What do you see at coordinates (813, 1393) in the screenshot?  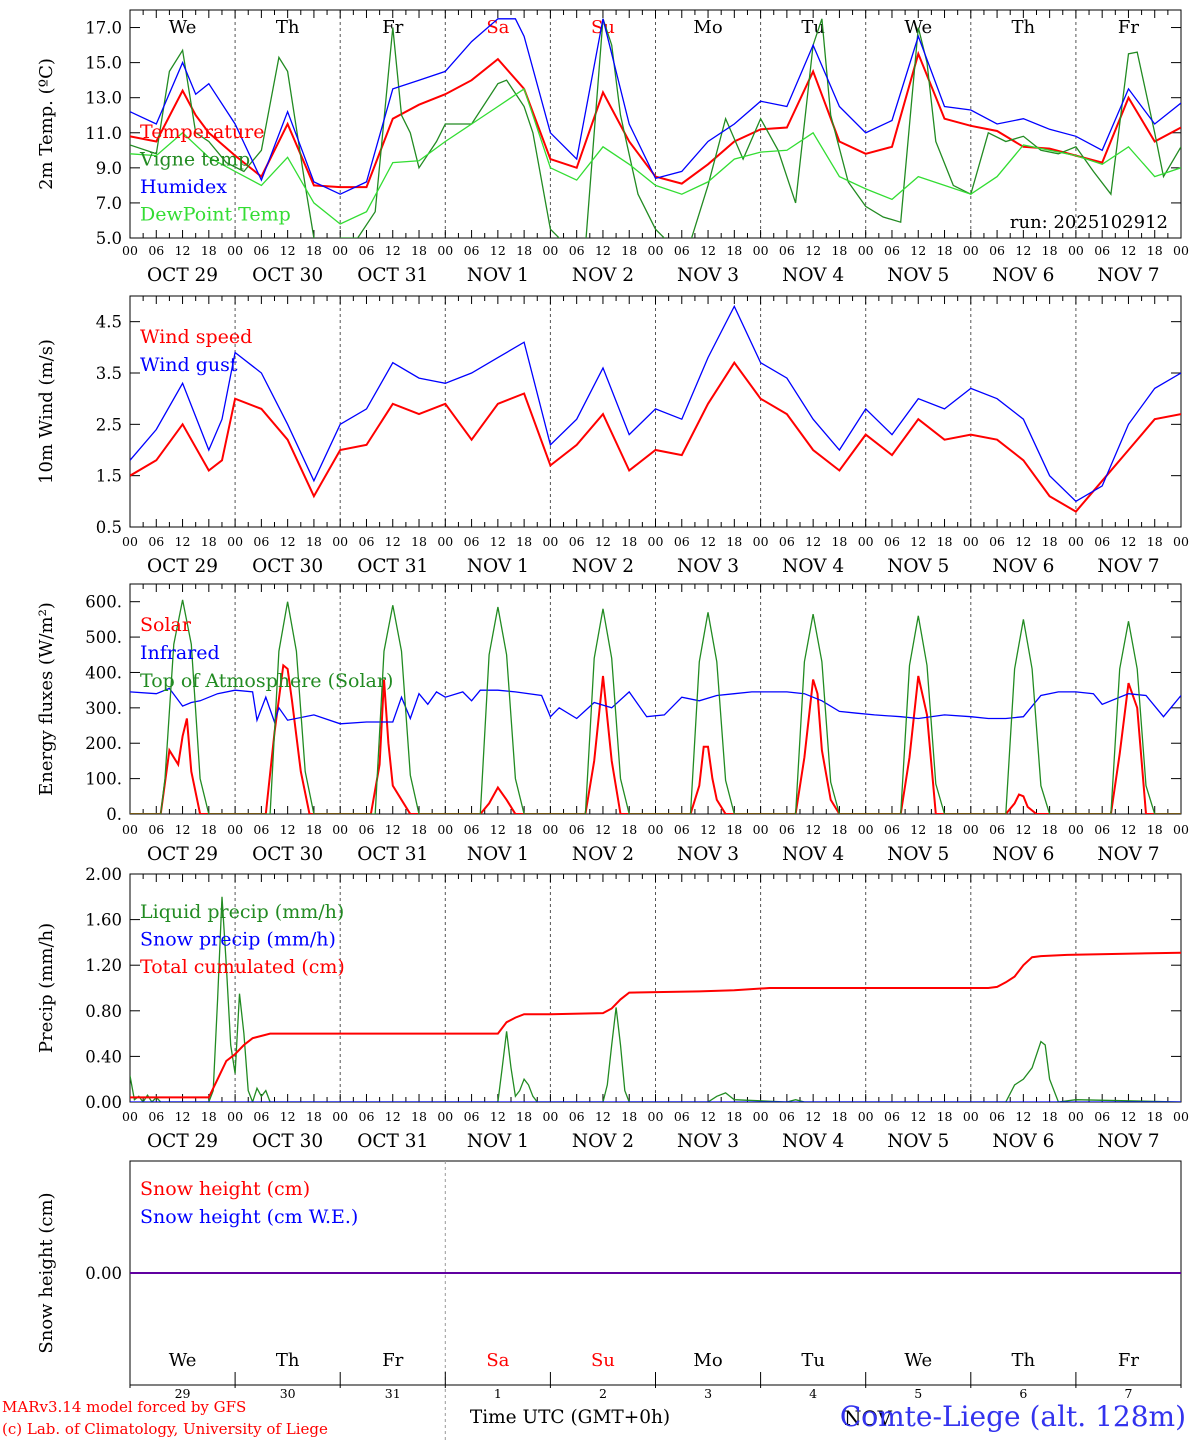 I see `day-number-label: 4` at bounding box center [813, 1393].